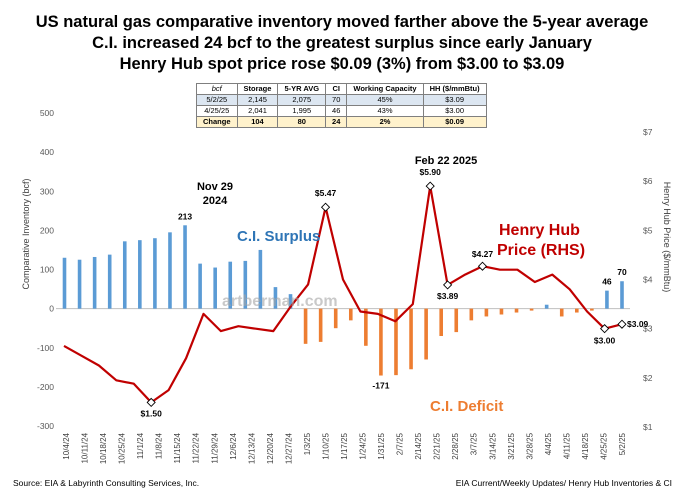  I want to click on y-tick-right: $5, so click(648, 230).